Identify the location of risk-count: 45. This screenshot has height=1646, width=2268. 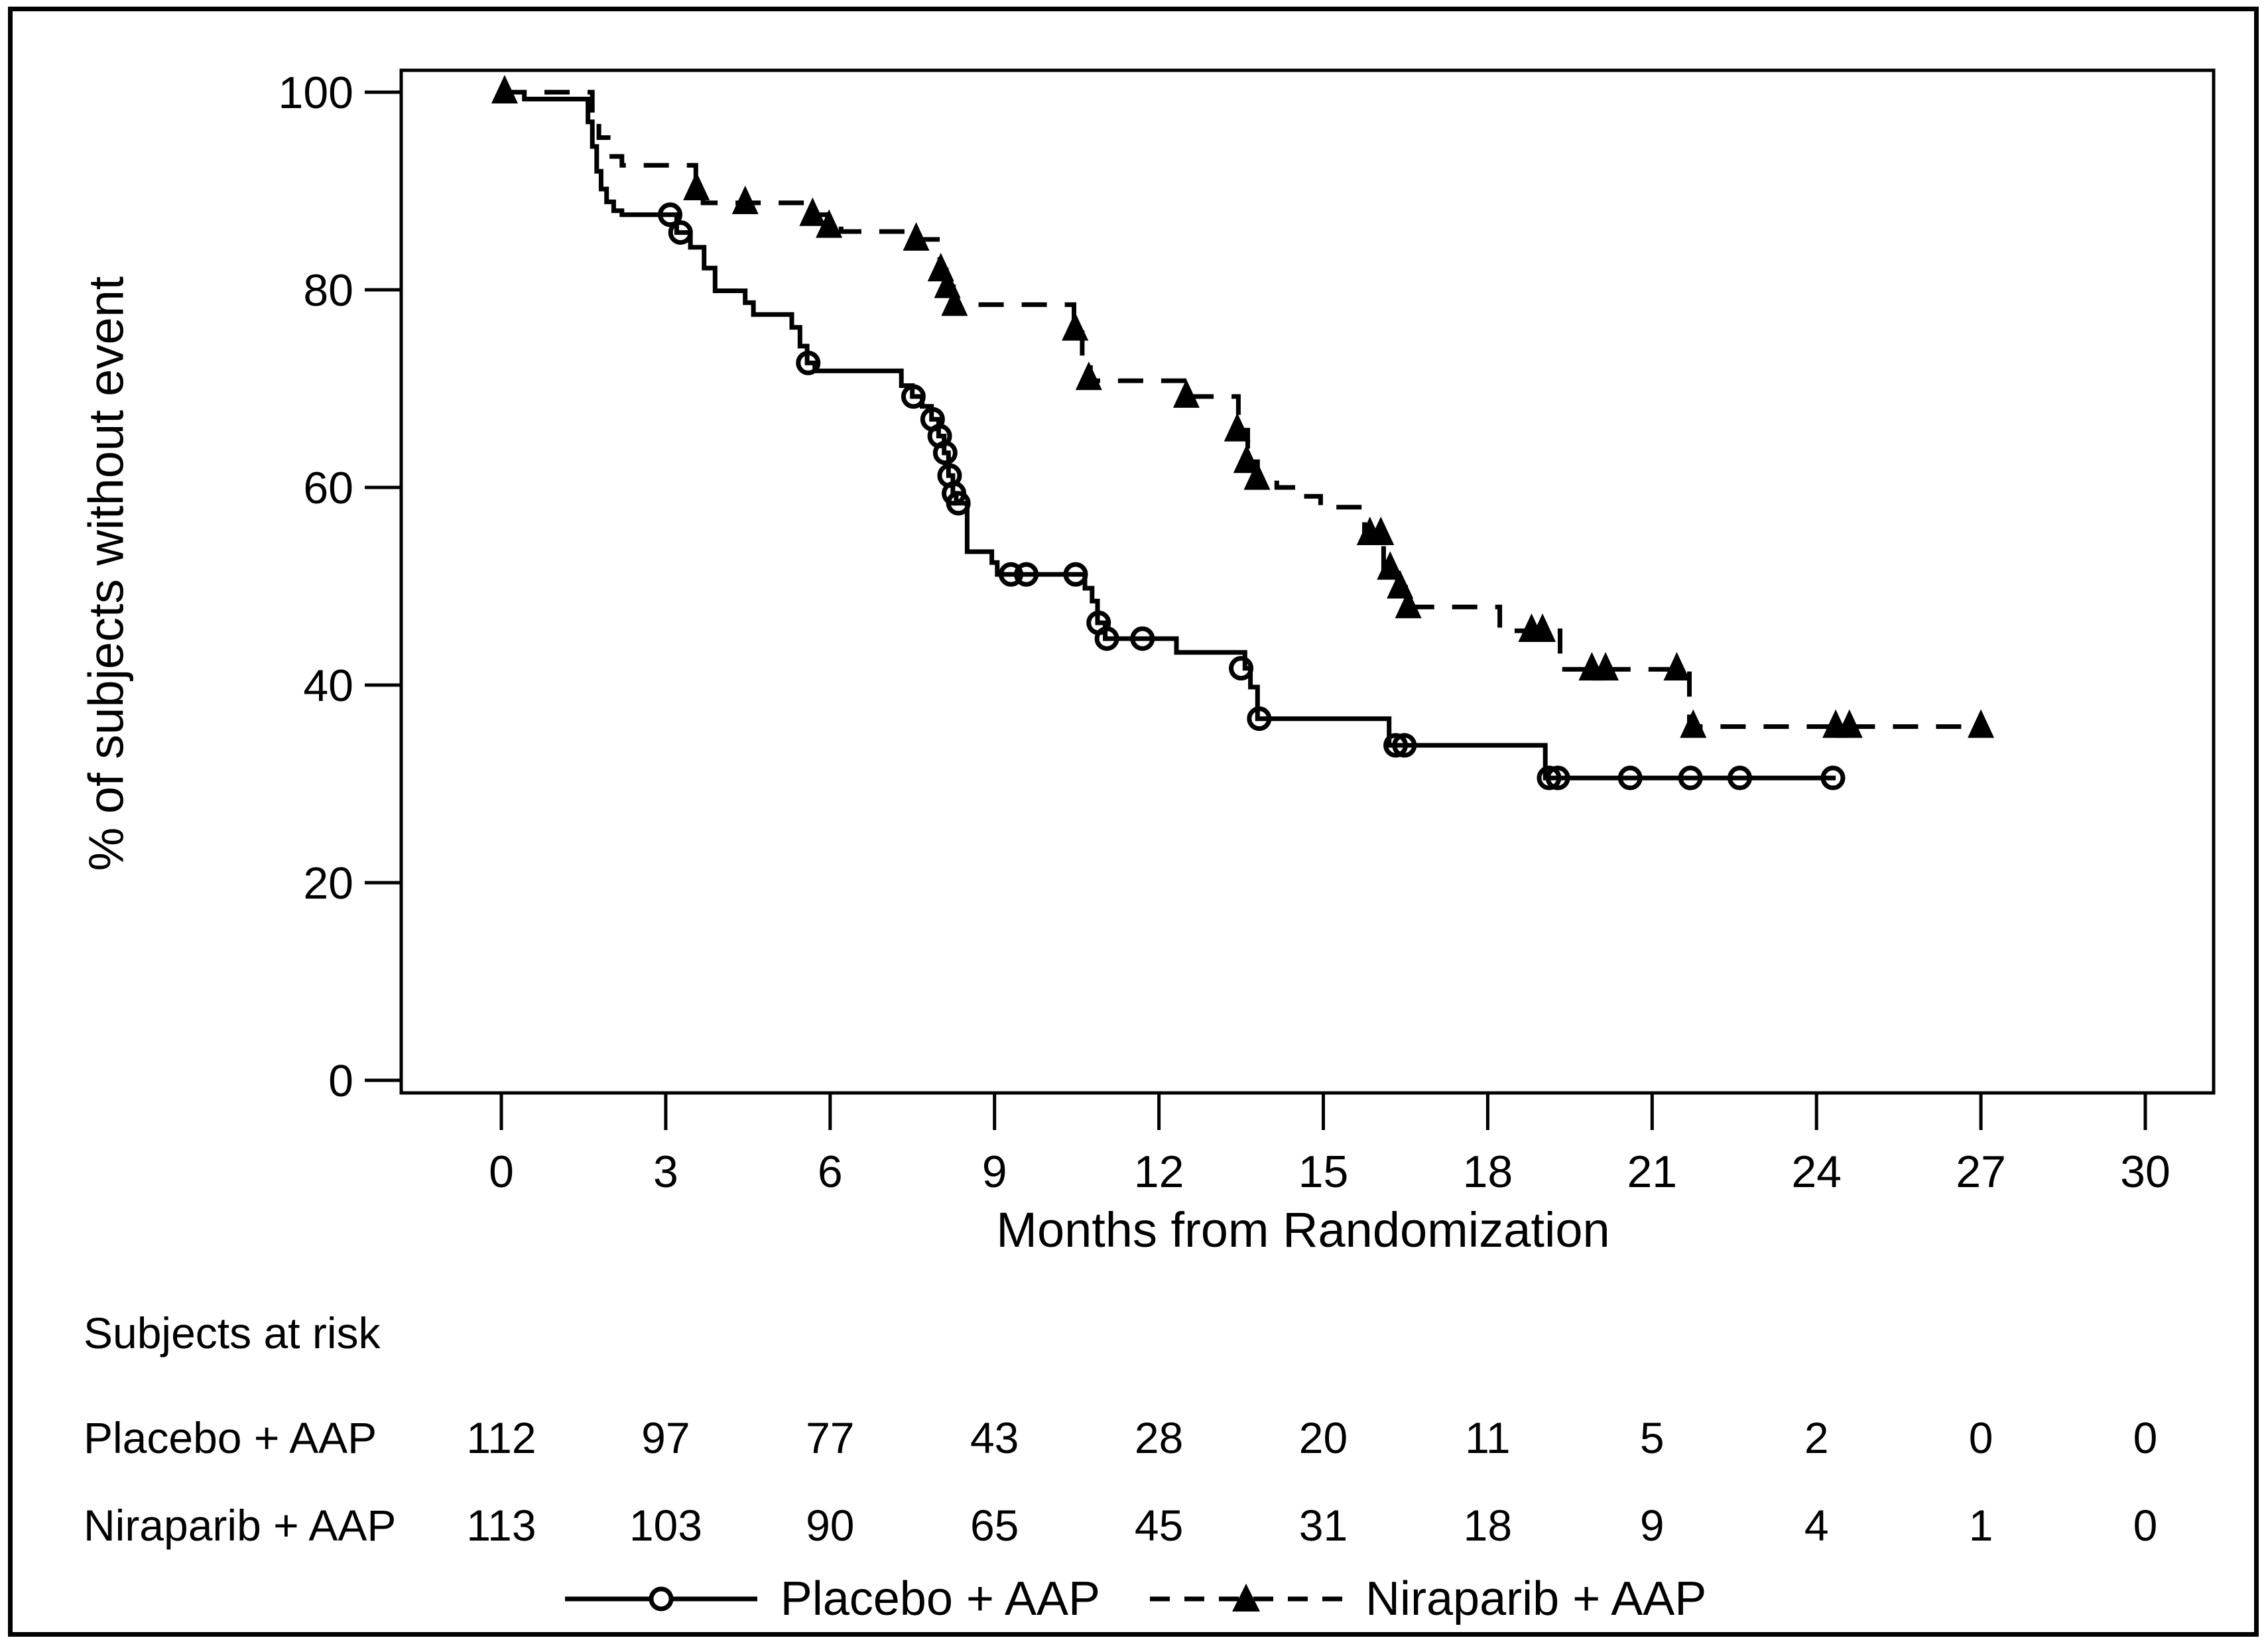
(1159, 1525).